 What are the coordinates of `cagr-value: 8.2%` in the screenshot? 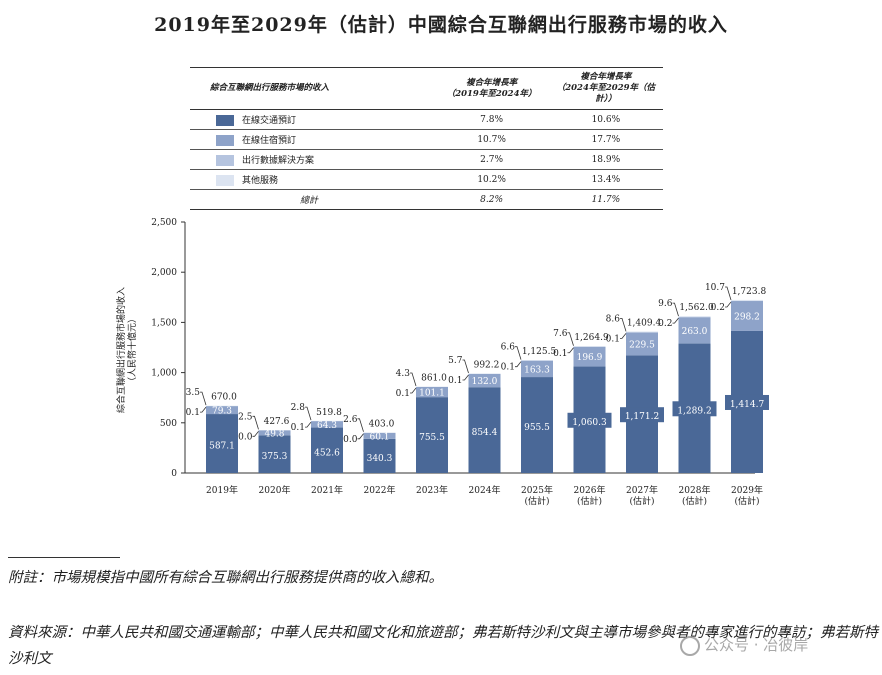 It's located at (491, 199).